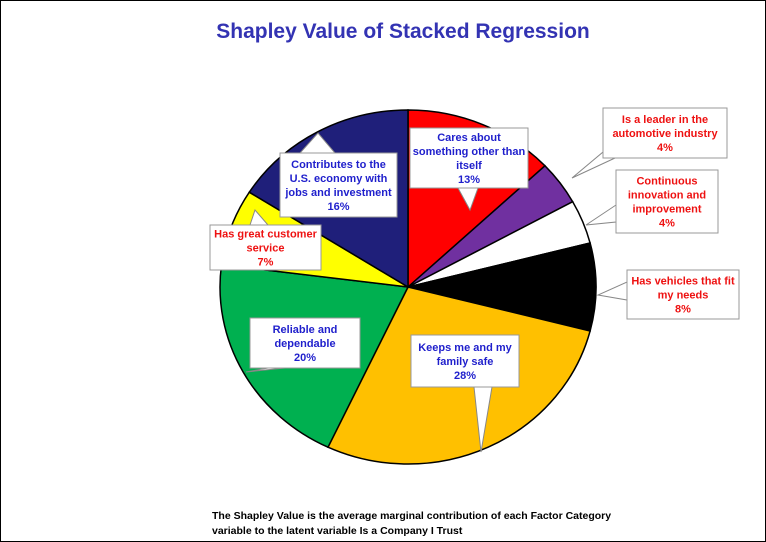 The width and height of the screenshot is (766, 542). I want to click on callout-text: Continuous innovation and improvement 4%, so click(667, 203).